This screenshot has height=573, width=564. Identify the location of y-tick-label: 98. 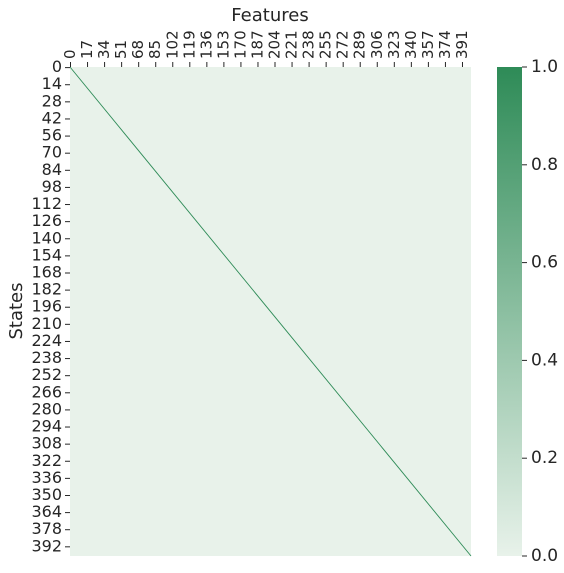
(52, 186).